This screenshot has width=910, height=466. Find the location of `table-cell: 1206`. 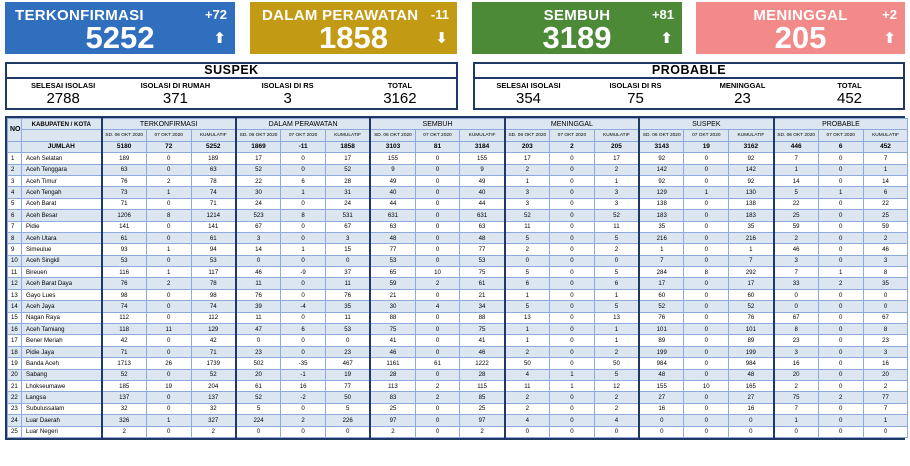

table-cell: 1206 is located at coordinates (123, 215).